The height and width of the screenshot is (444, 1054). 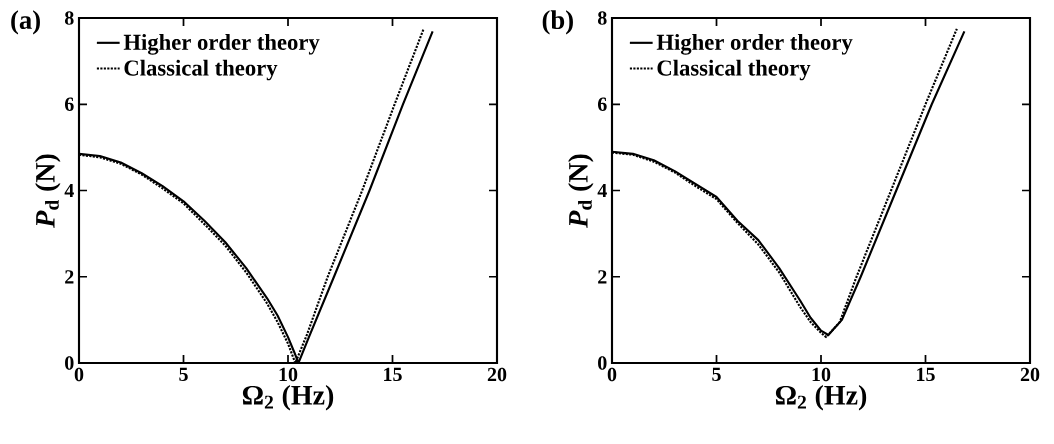 What do you see at coordinates (25, 22) in the screenshot?
I see `chart-title: (a)` at bounding box center [25, 22].